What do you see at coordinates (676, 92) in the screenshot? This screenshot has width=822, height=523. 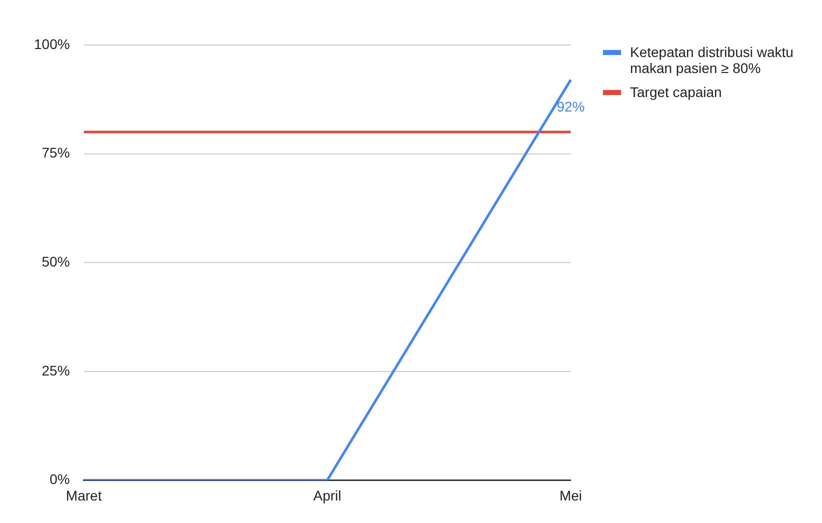 I see `legend-label: Target capaian` at bounding box center [676, 92].